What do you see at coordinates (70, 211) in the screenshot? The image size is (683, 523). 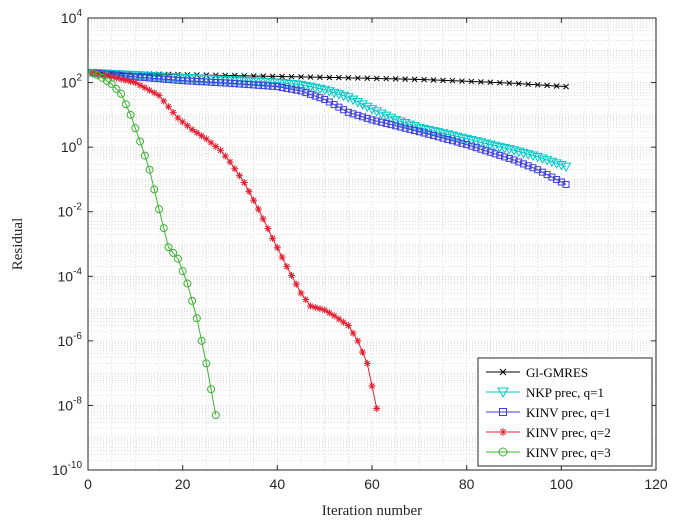 I see `y-tick-label: 10⁻²` at bounding box center [70, 211].